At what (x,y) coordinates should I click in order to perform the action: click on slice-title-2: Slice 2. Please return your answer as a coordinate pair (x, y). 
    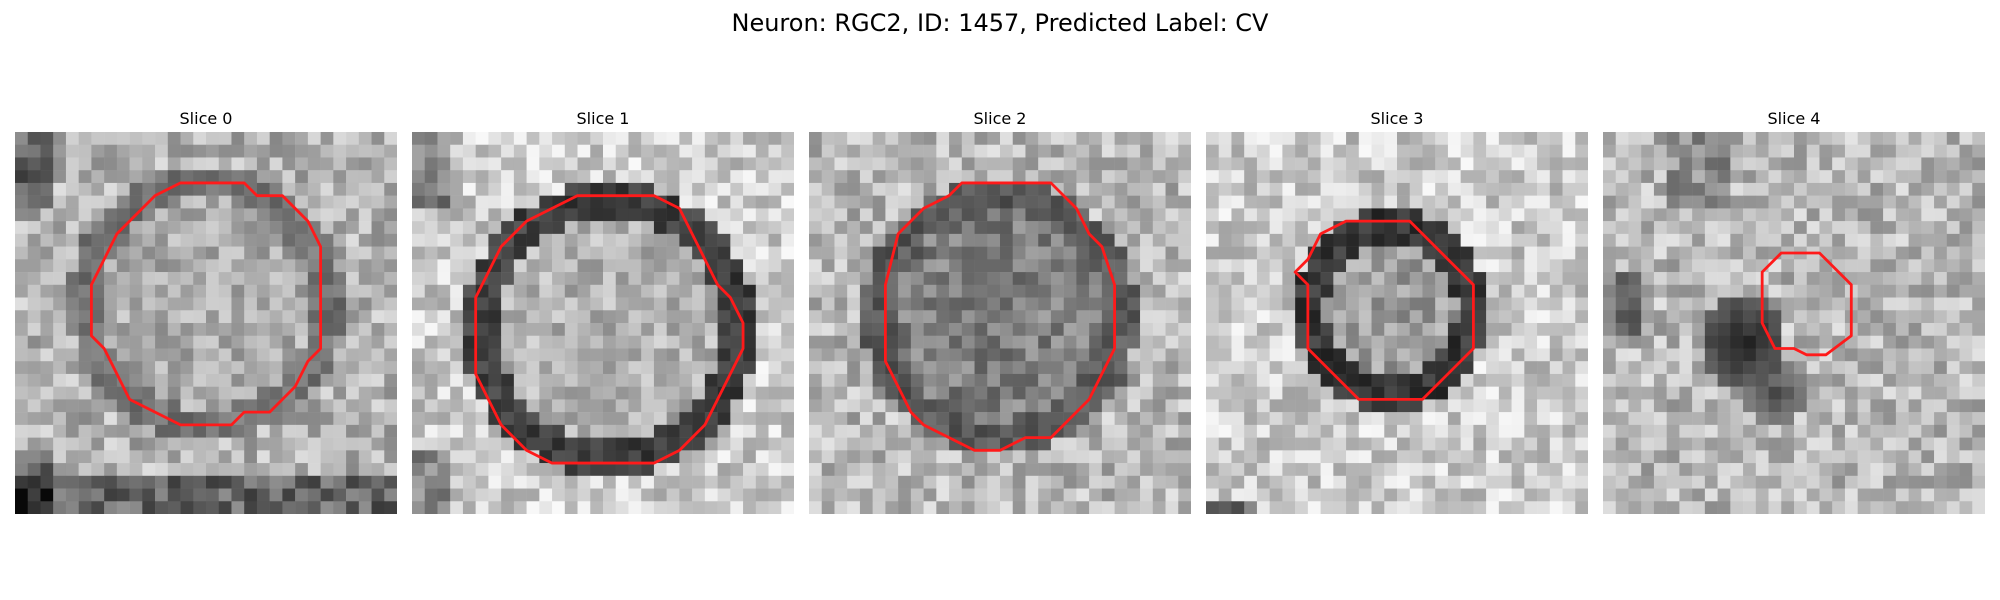
    Looking at the image, I should click on (1000, 118).